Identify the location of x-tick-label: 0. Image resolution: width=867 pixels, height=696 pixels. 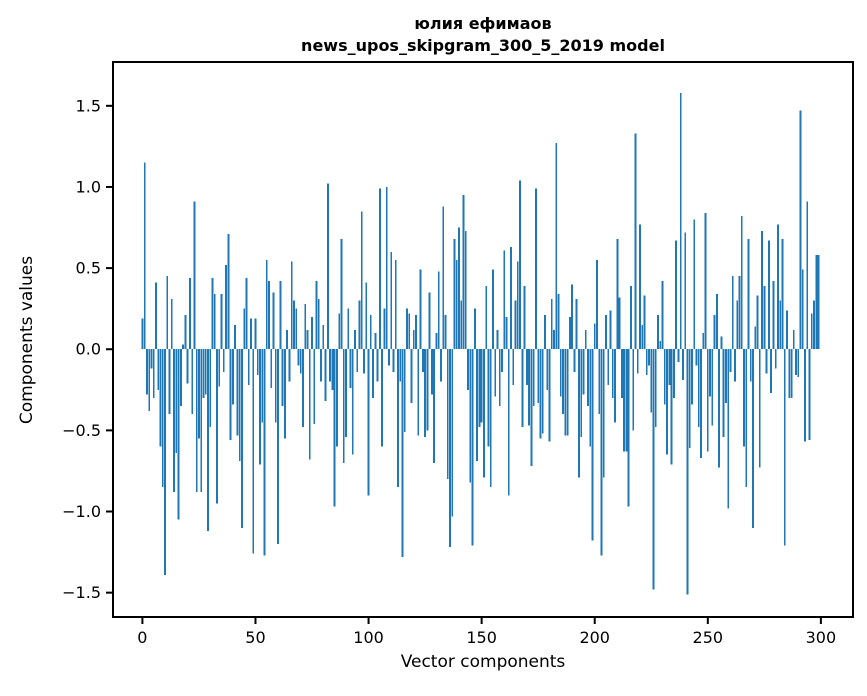
(142, 637).